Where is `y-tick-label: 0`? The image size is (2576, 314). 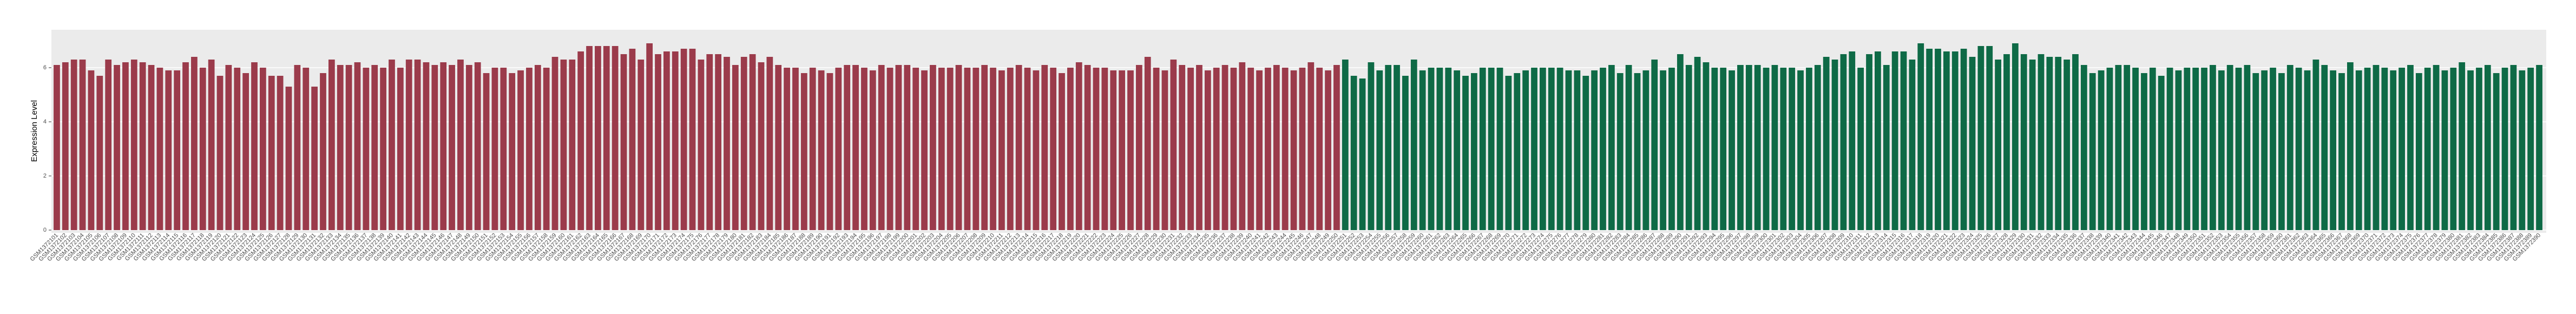 y-tick-label: 0 is located at coordinates (45, 230).